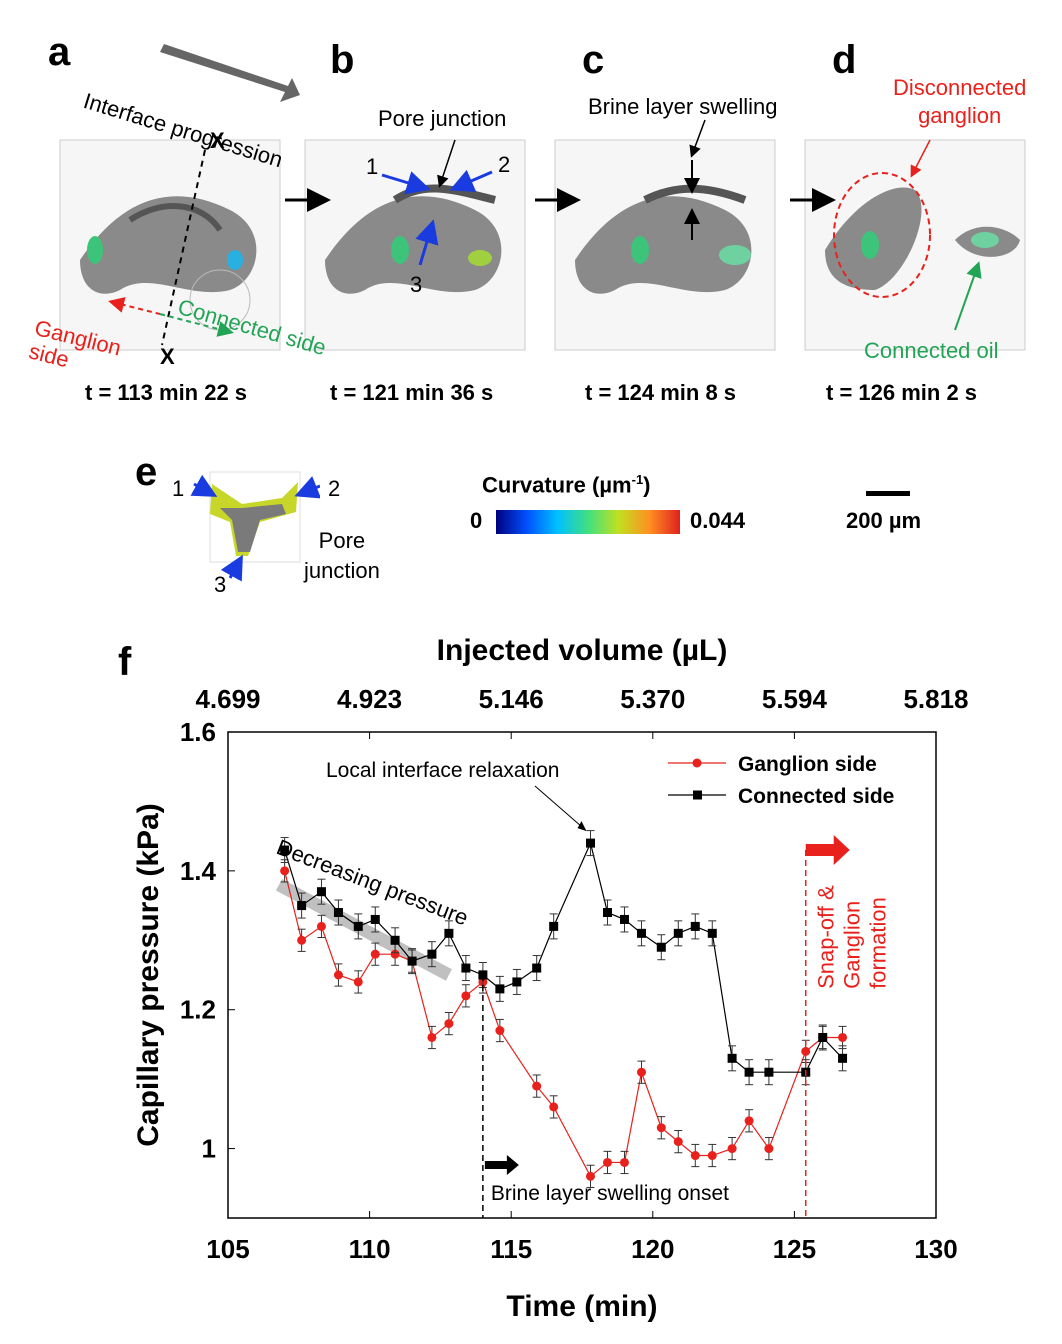 This screenshot has width=1062, height=1344. Describe the element at coordinates (504, 164) in the screenshot. I see `arrow-label-2: 2` at that location.